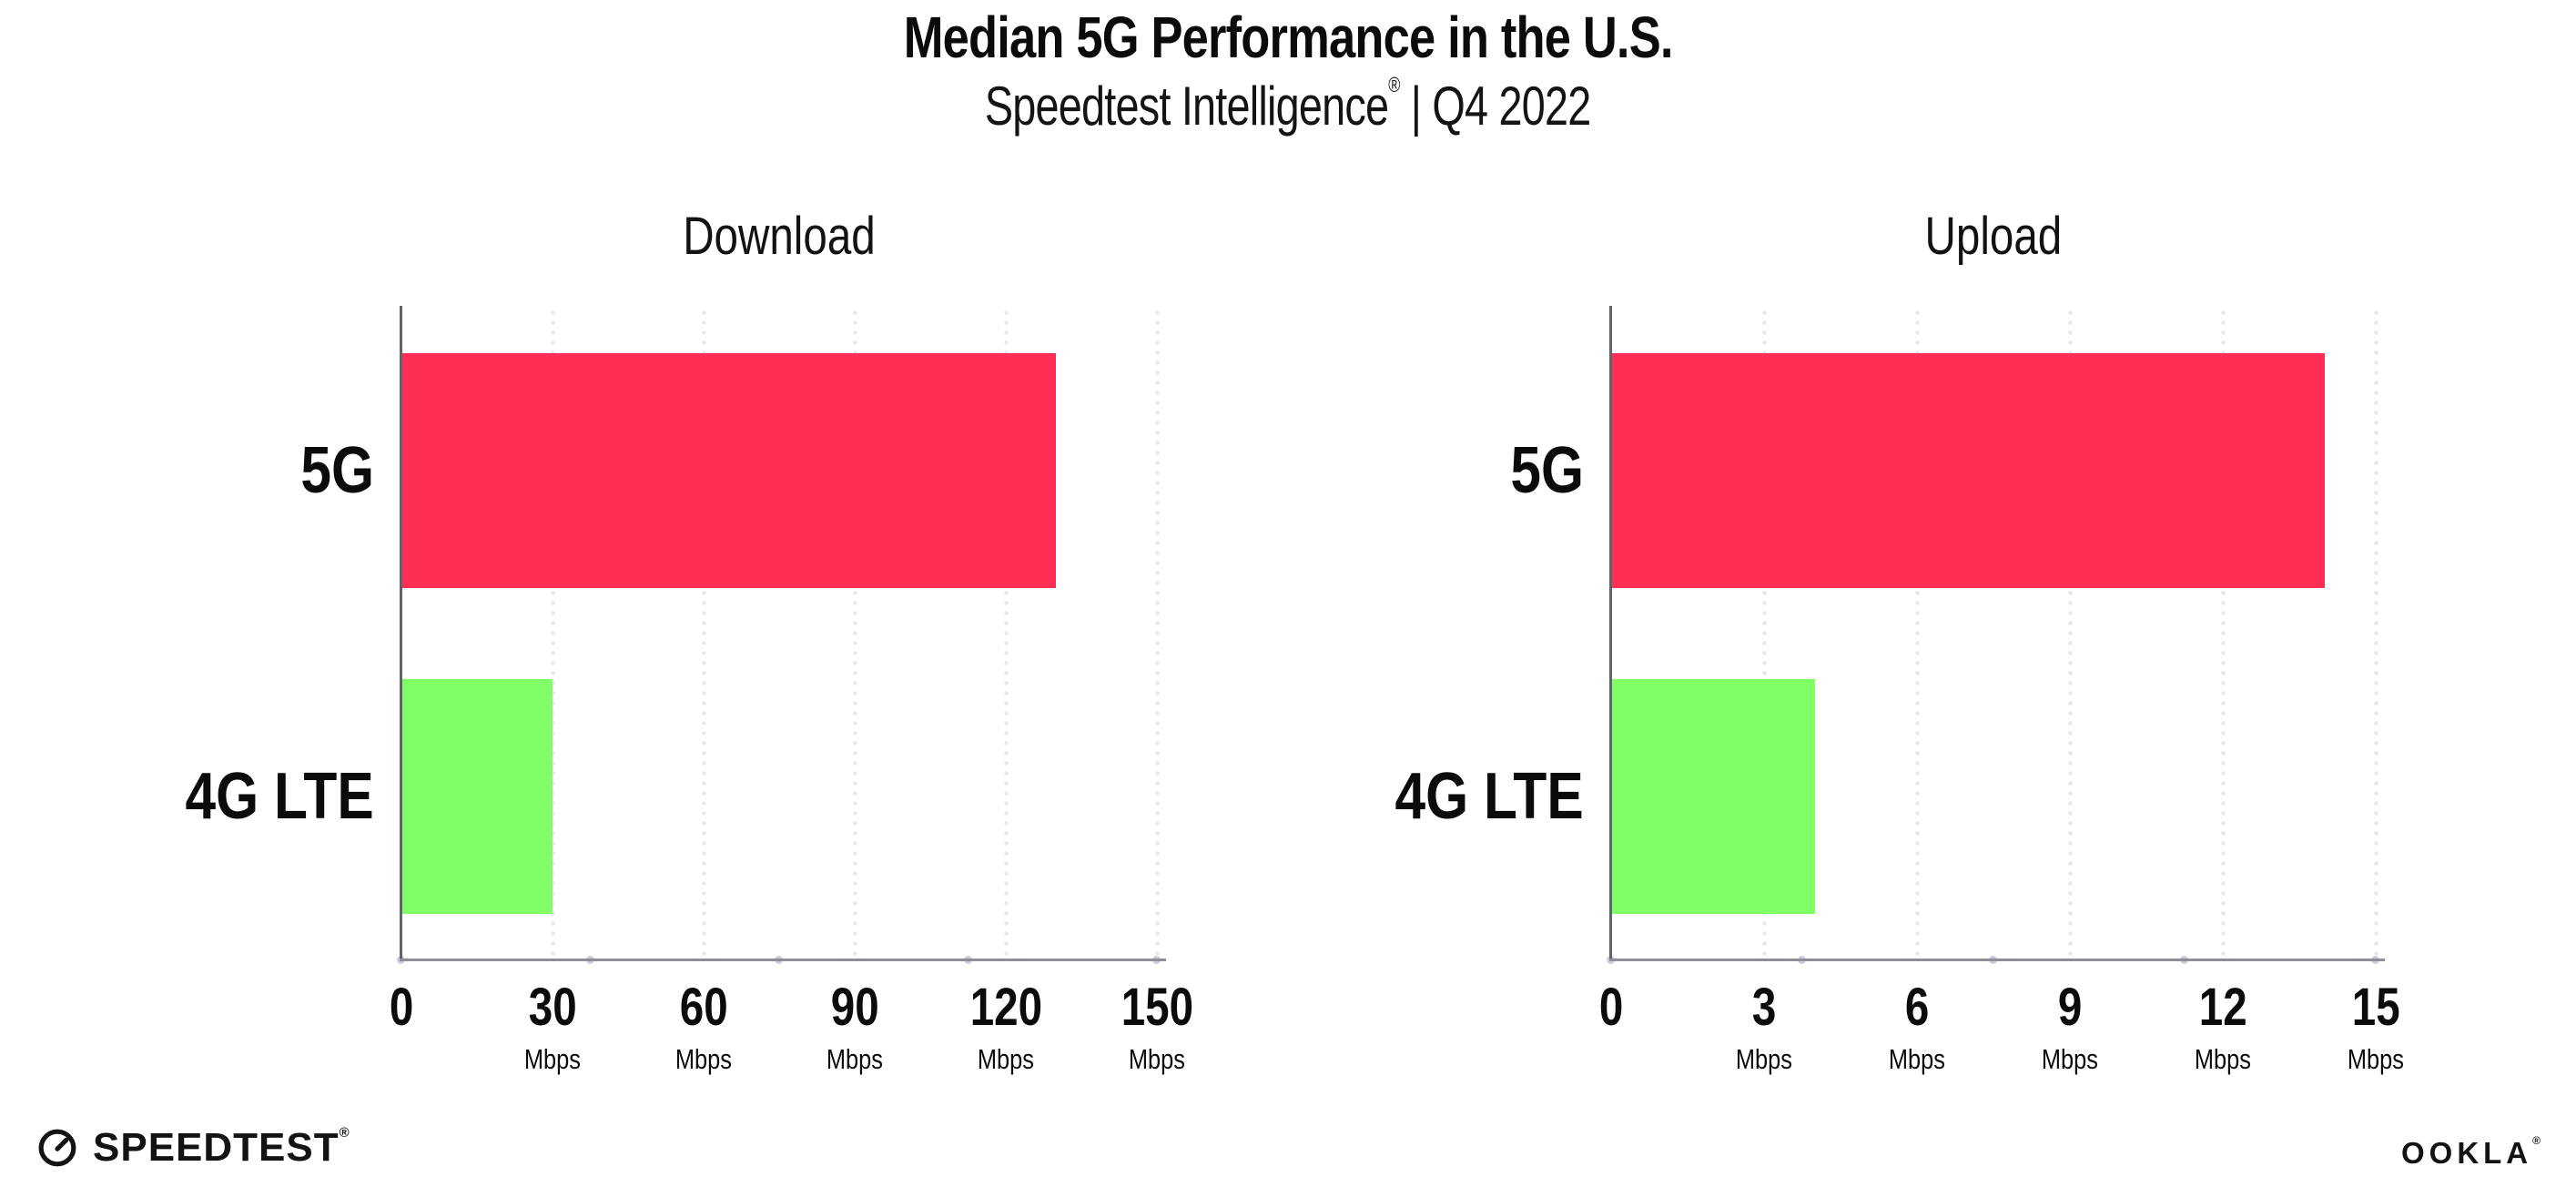 This screenshot has width=2576, height=1197. I want to click on x-tick-label-text: 90, so click(854, 1008).